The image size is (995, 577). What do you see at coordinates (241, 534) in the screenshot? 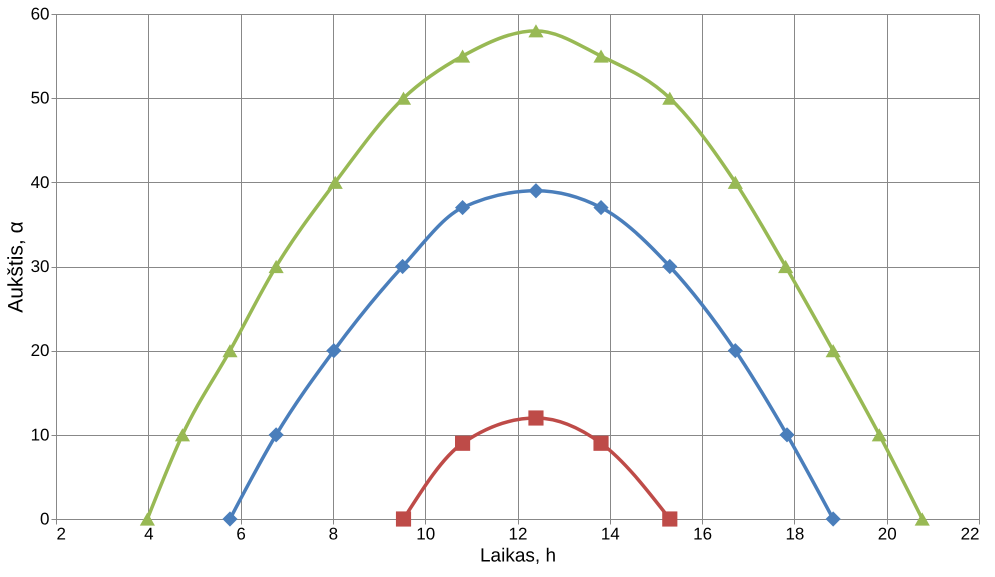
I see `x-tick-label: 6` at bounding box center [241, 534].